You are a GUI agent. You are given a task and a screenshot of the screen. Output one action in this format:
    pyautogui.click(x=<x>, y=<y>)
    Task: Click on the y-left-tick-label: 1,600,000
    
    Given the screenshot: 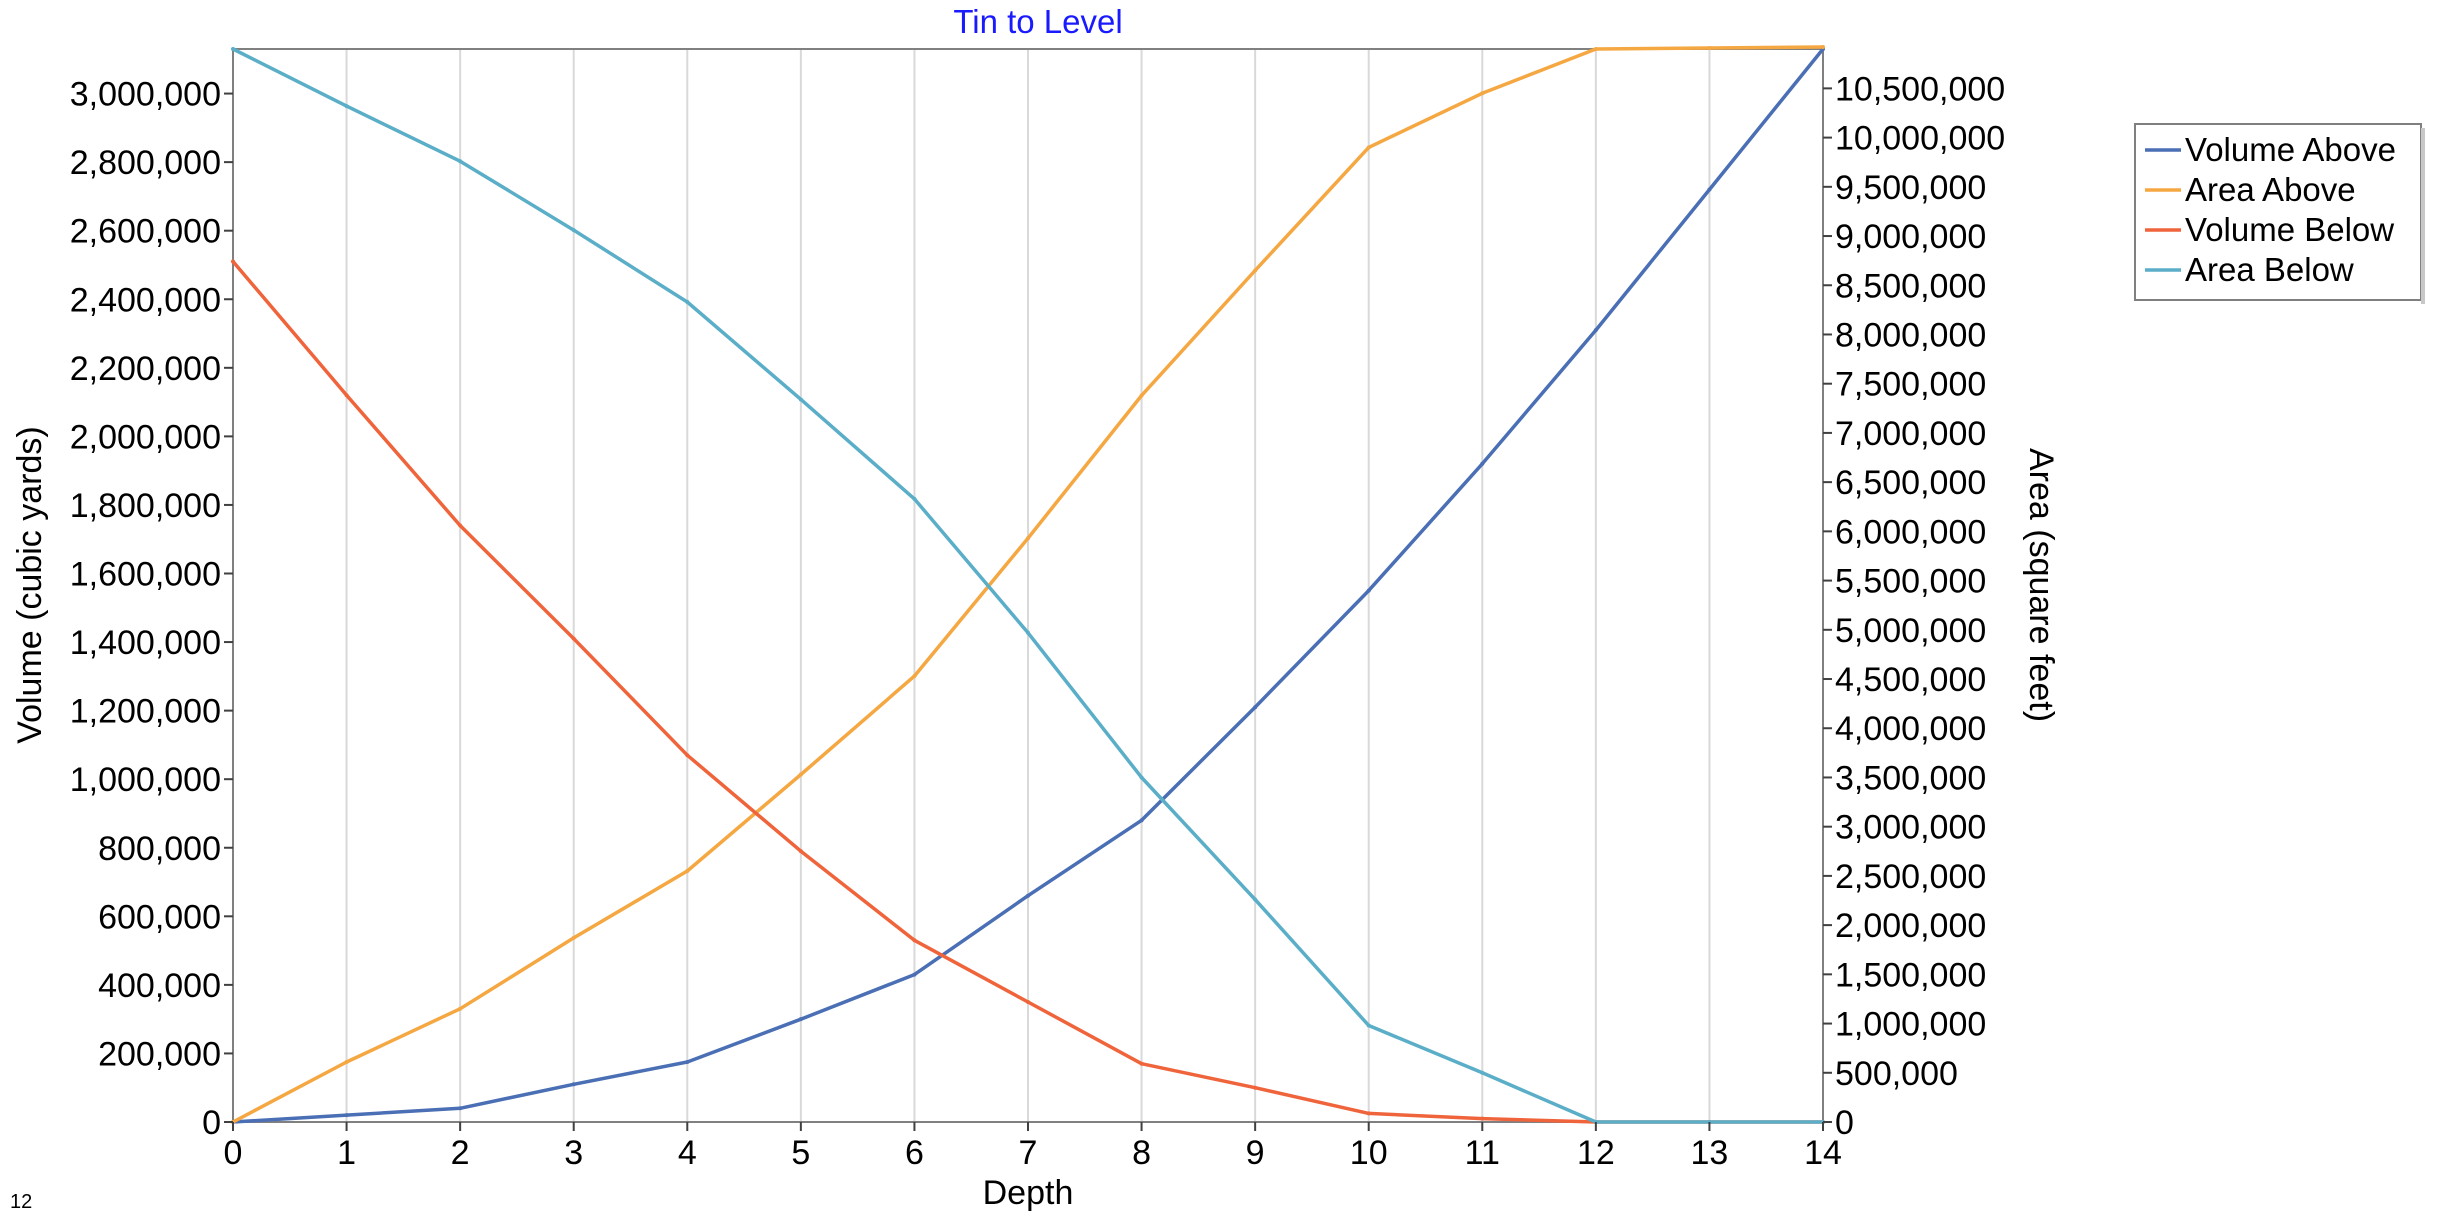 What is the action you would take?
    pyautogui.click(x=145, y=575)
    